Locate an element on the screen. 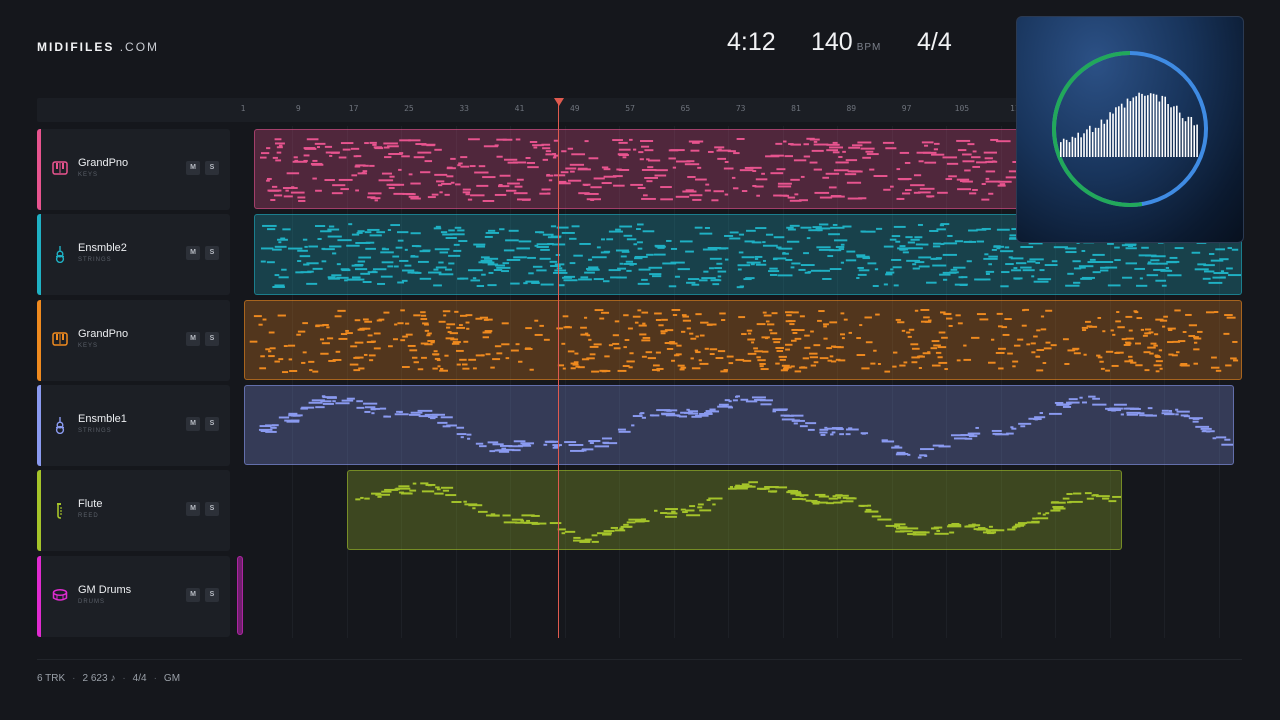  flute-icon is located at coordinates (60, 510).